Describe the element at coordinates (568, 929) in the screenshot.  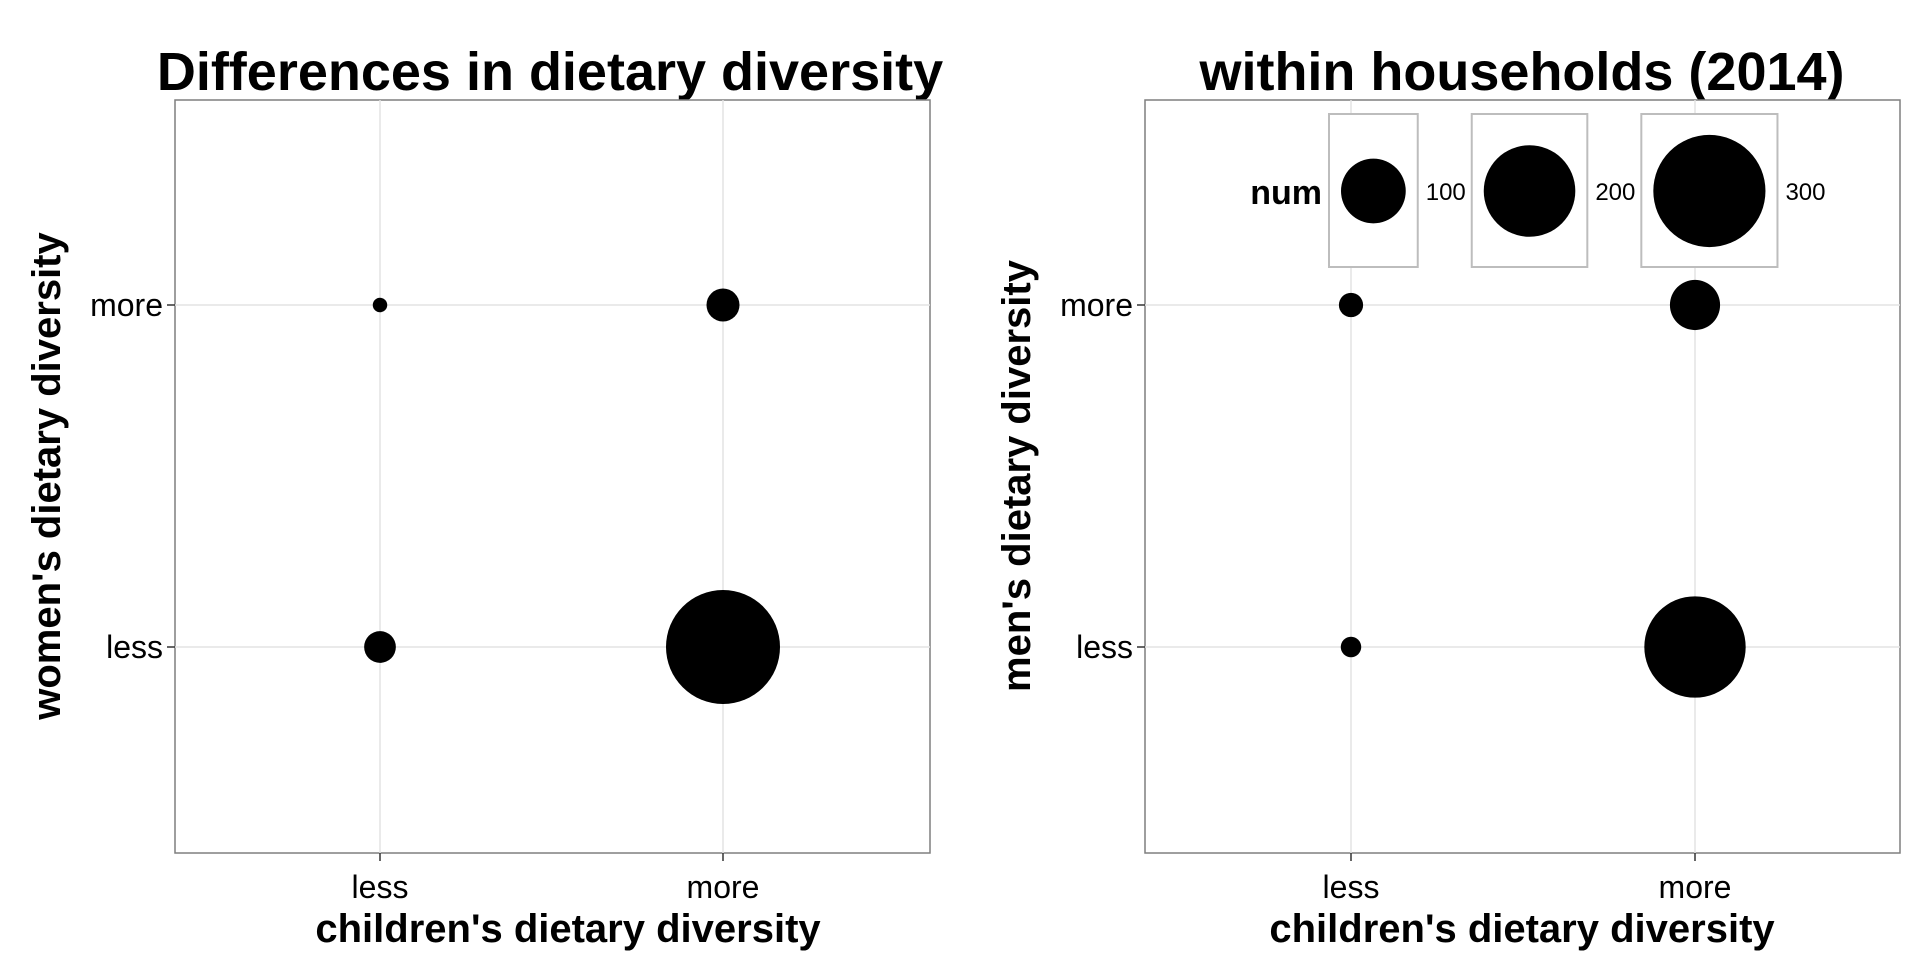
I see `x-axis-label-left: children's dietary diversity` at that location.